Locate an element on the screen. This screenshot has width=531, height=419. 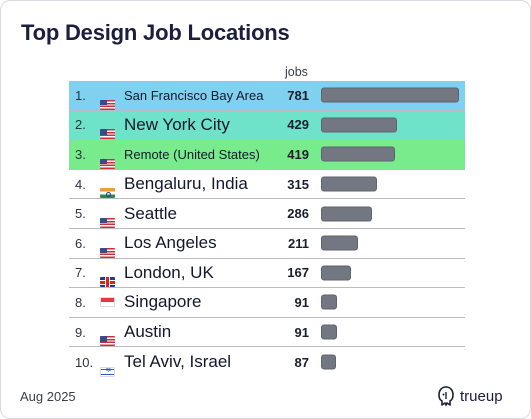
brand-name: trueup is located at coordinates (481, 396).